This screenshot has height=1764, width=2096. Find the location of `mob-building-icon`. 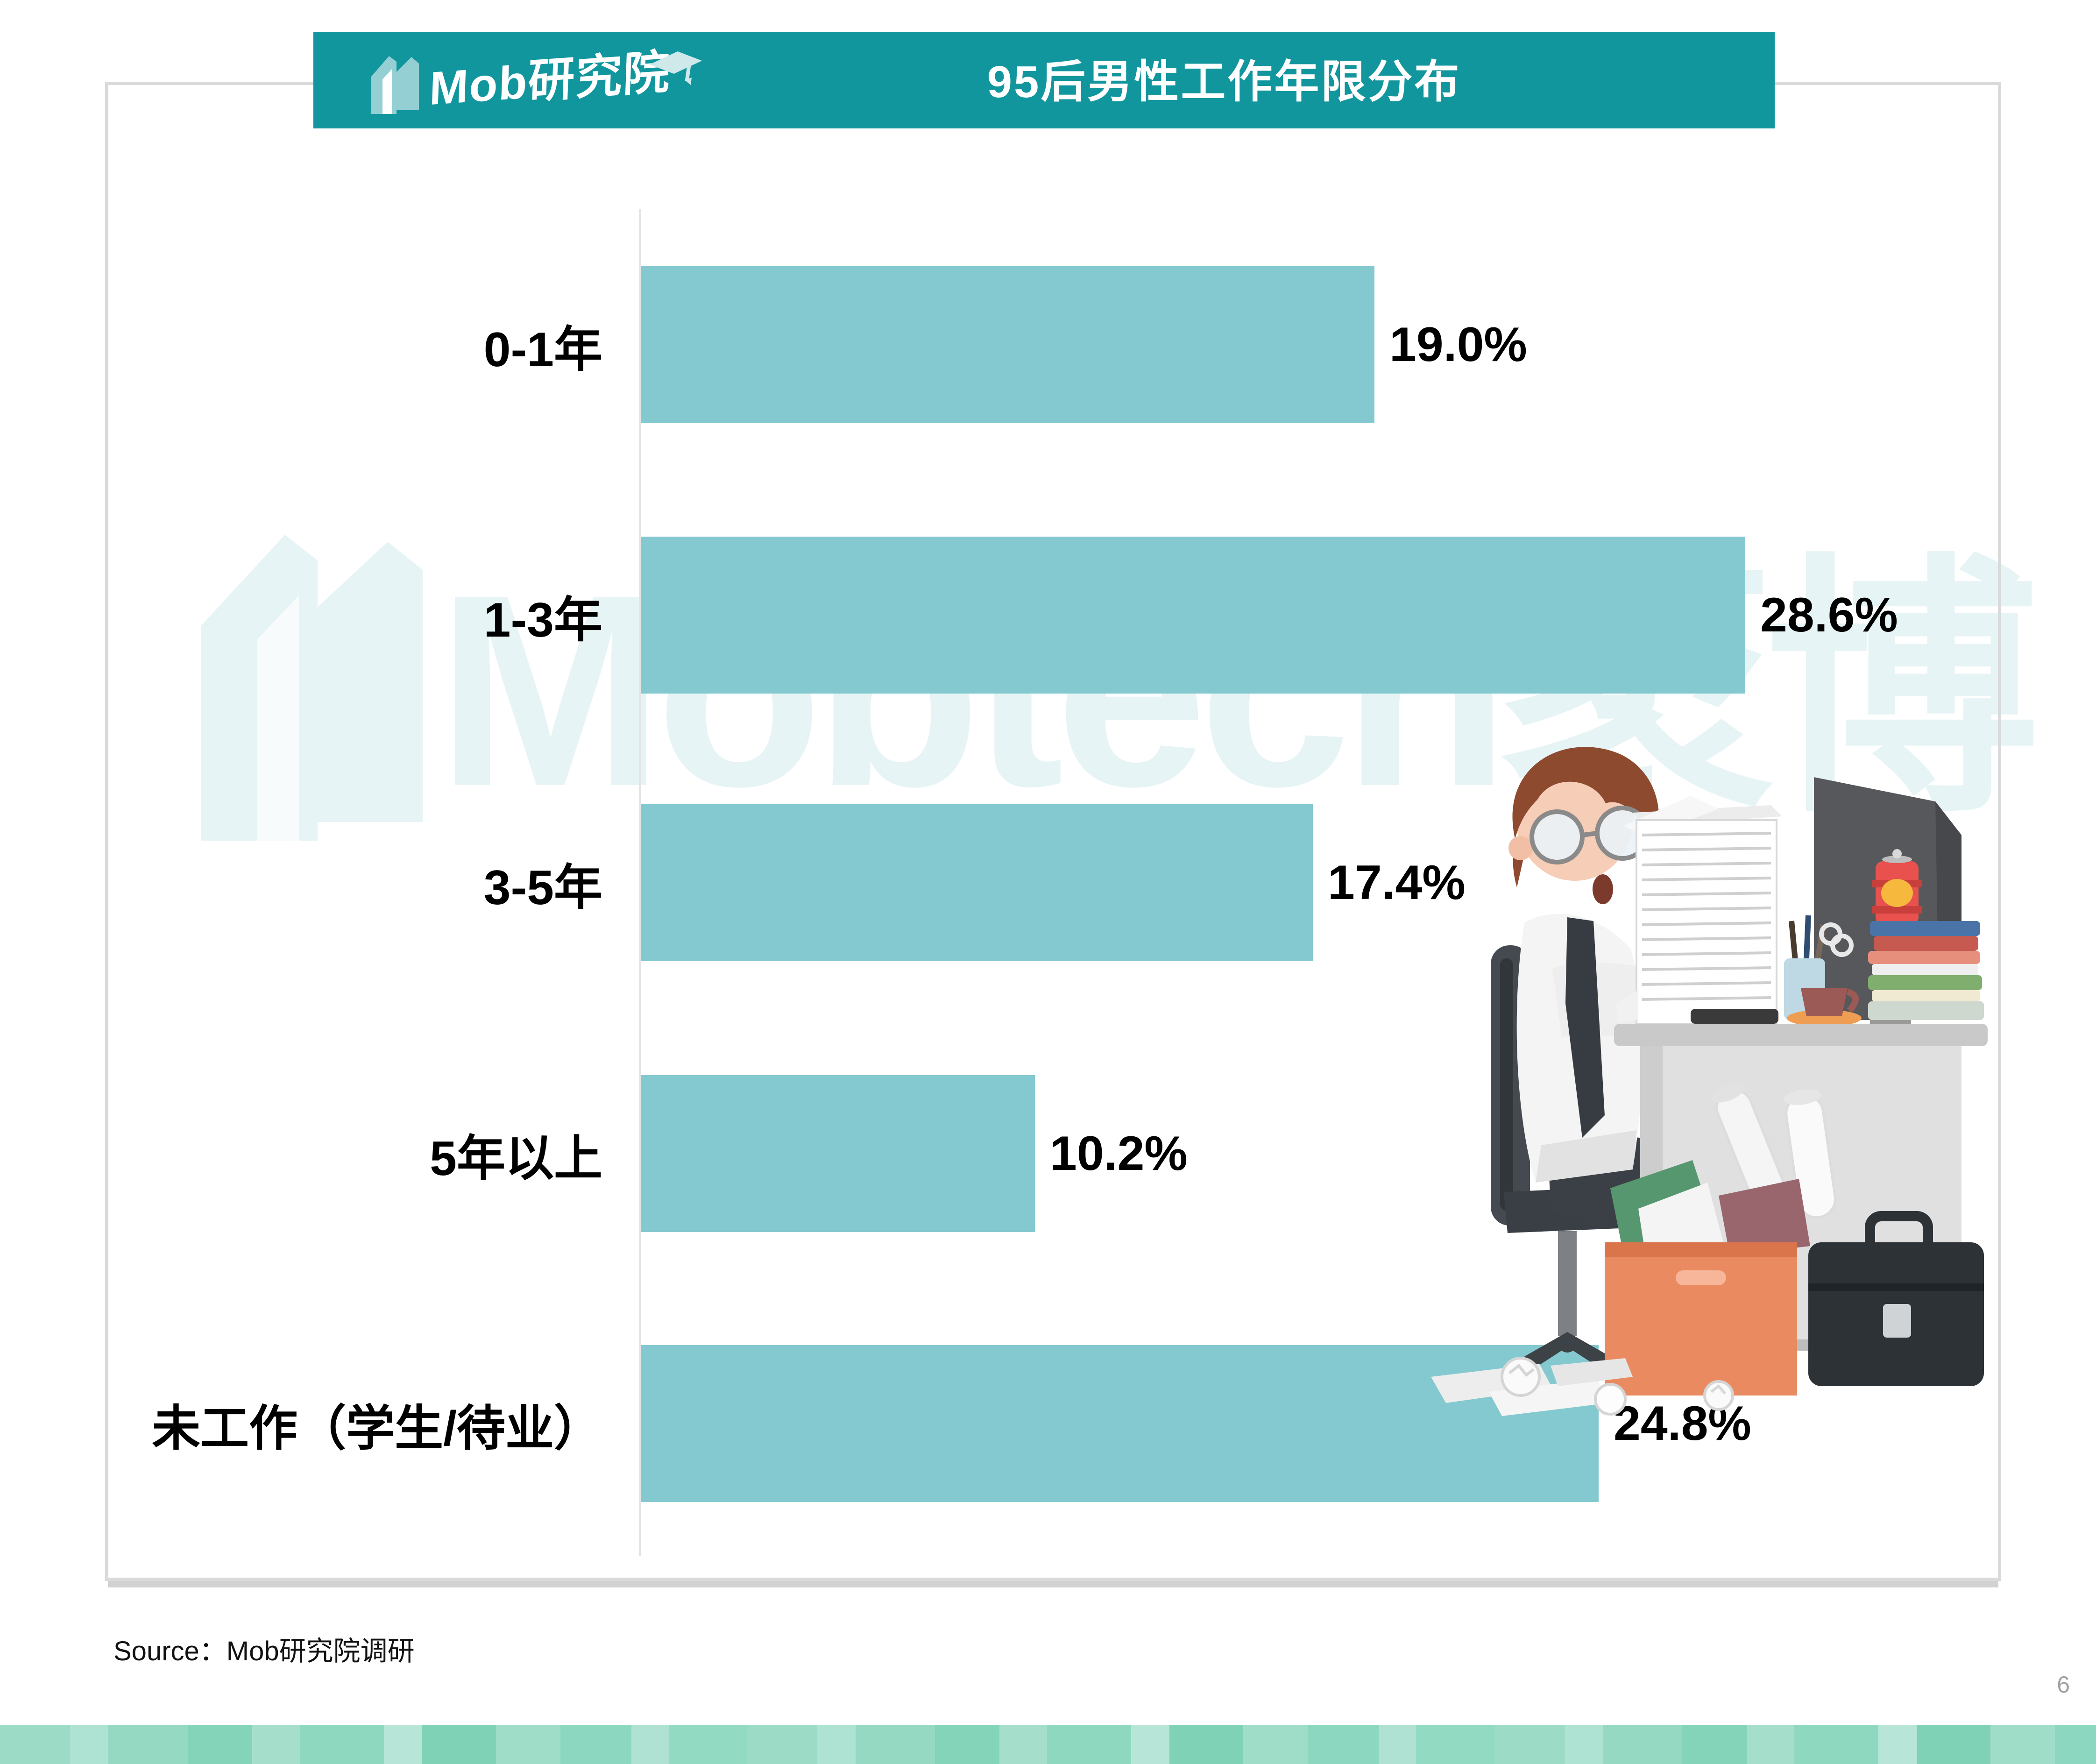

mob-building-icon is located at coordinates (395, 85).